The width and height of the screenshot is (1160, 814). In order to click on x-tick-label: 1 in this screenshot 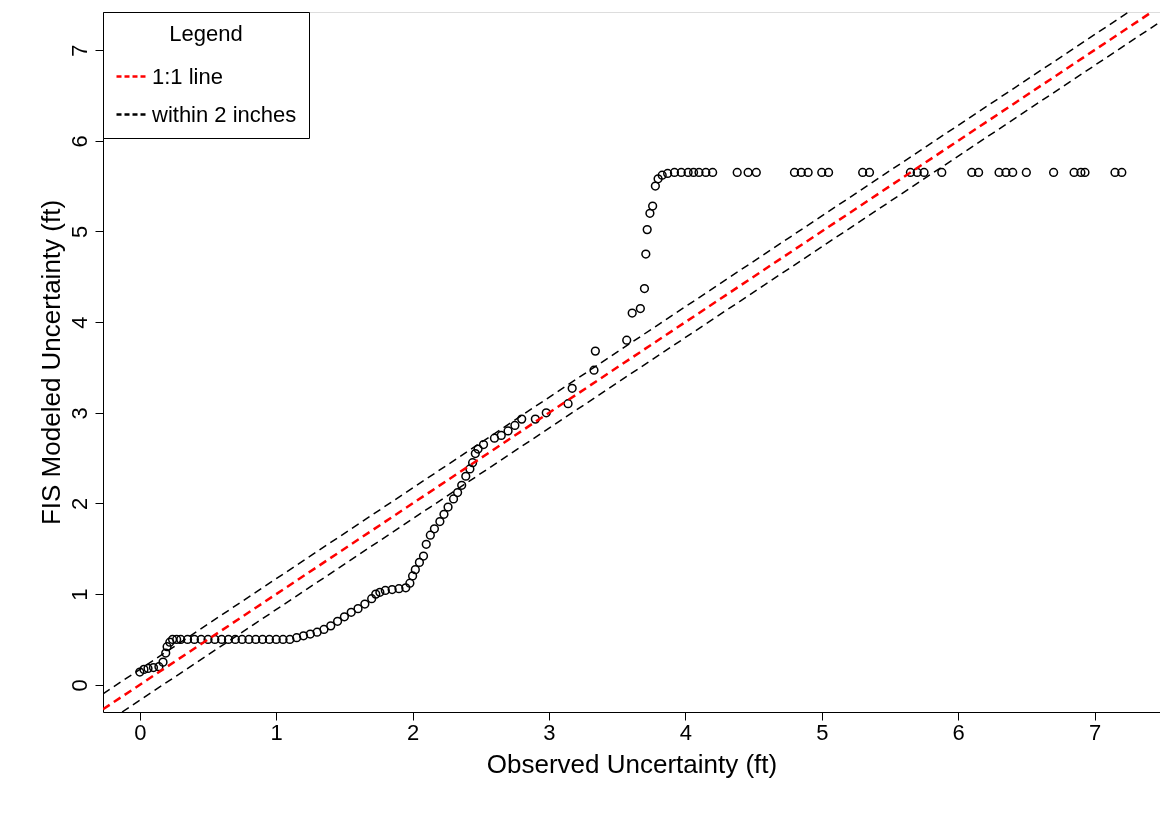, I will do `click(276, 732)`.